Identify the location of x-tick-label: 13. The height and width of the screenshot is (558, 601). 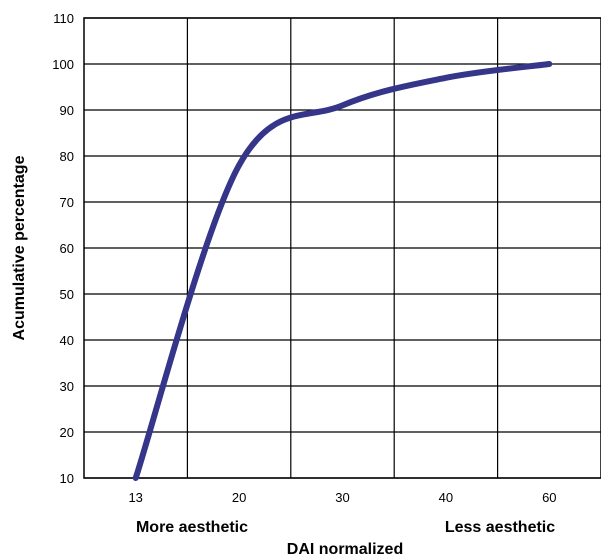
(135, 497).